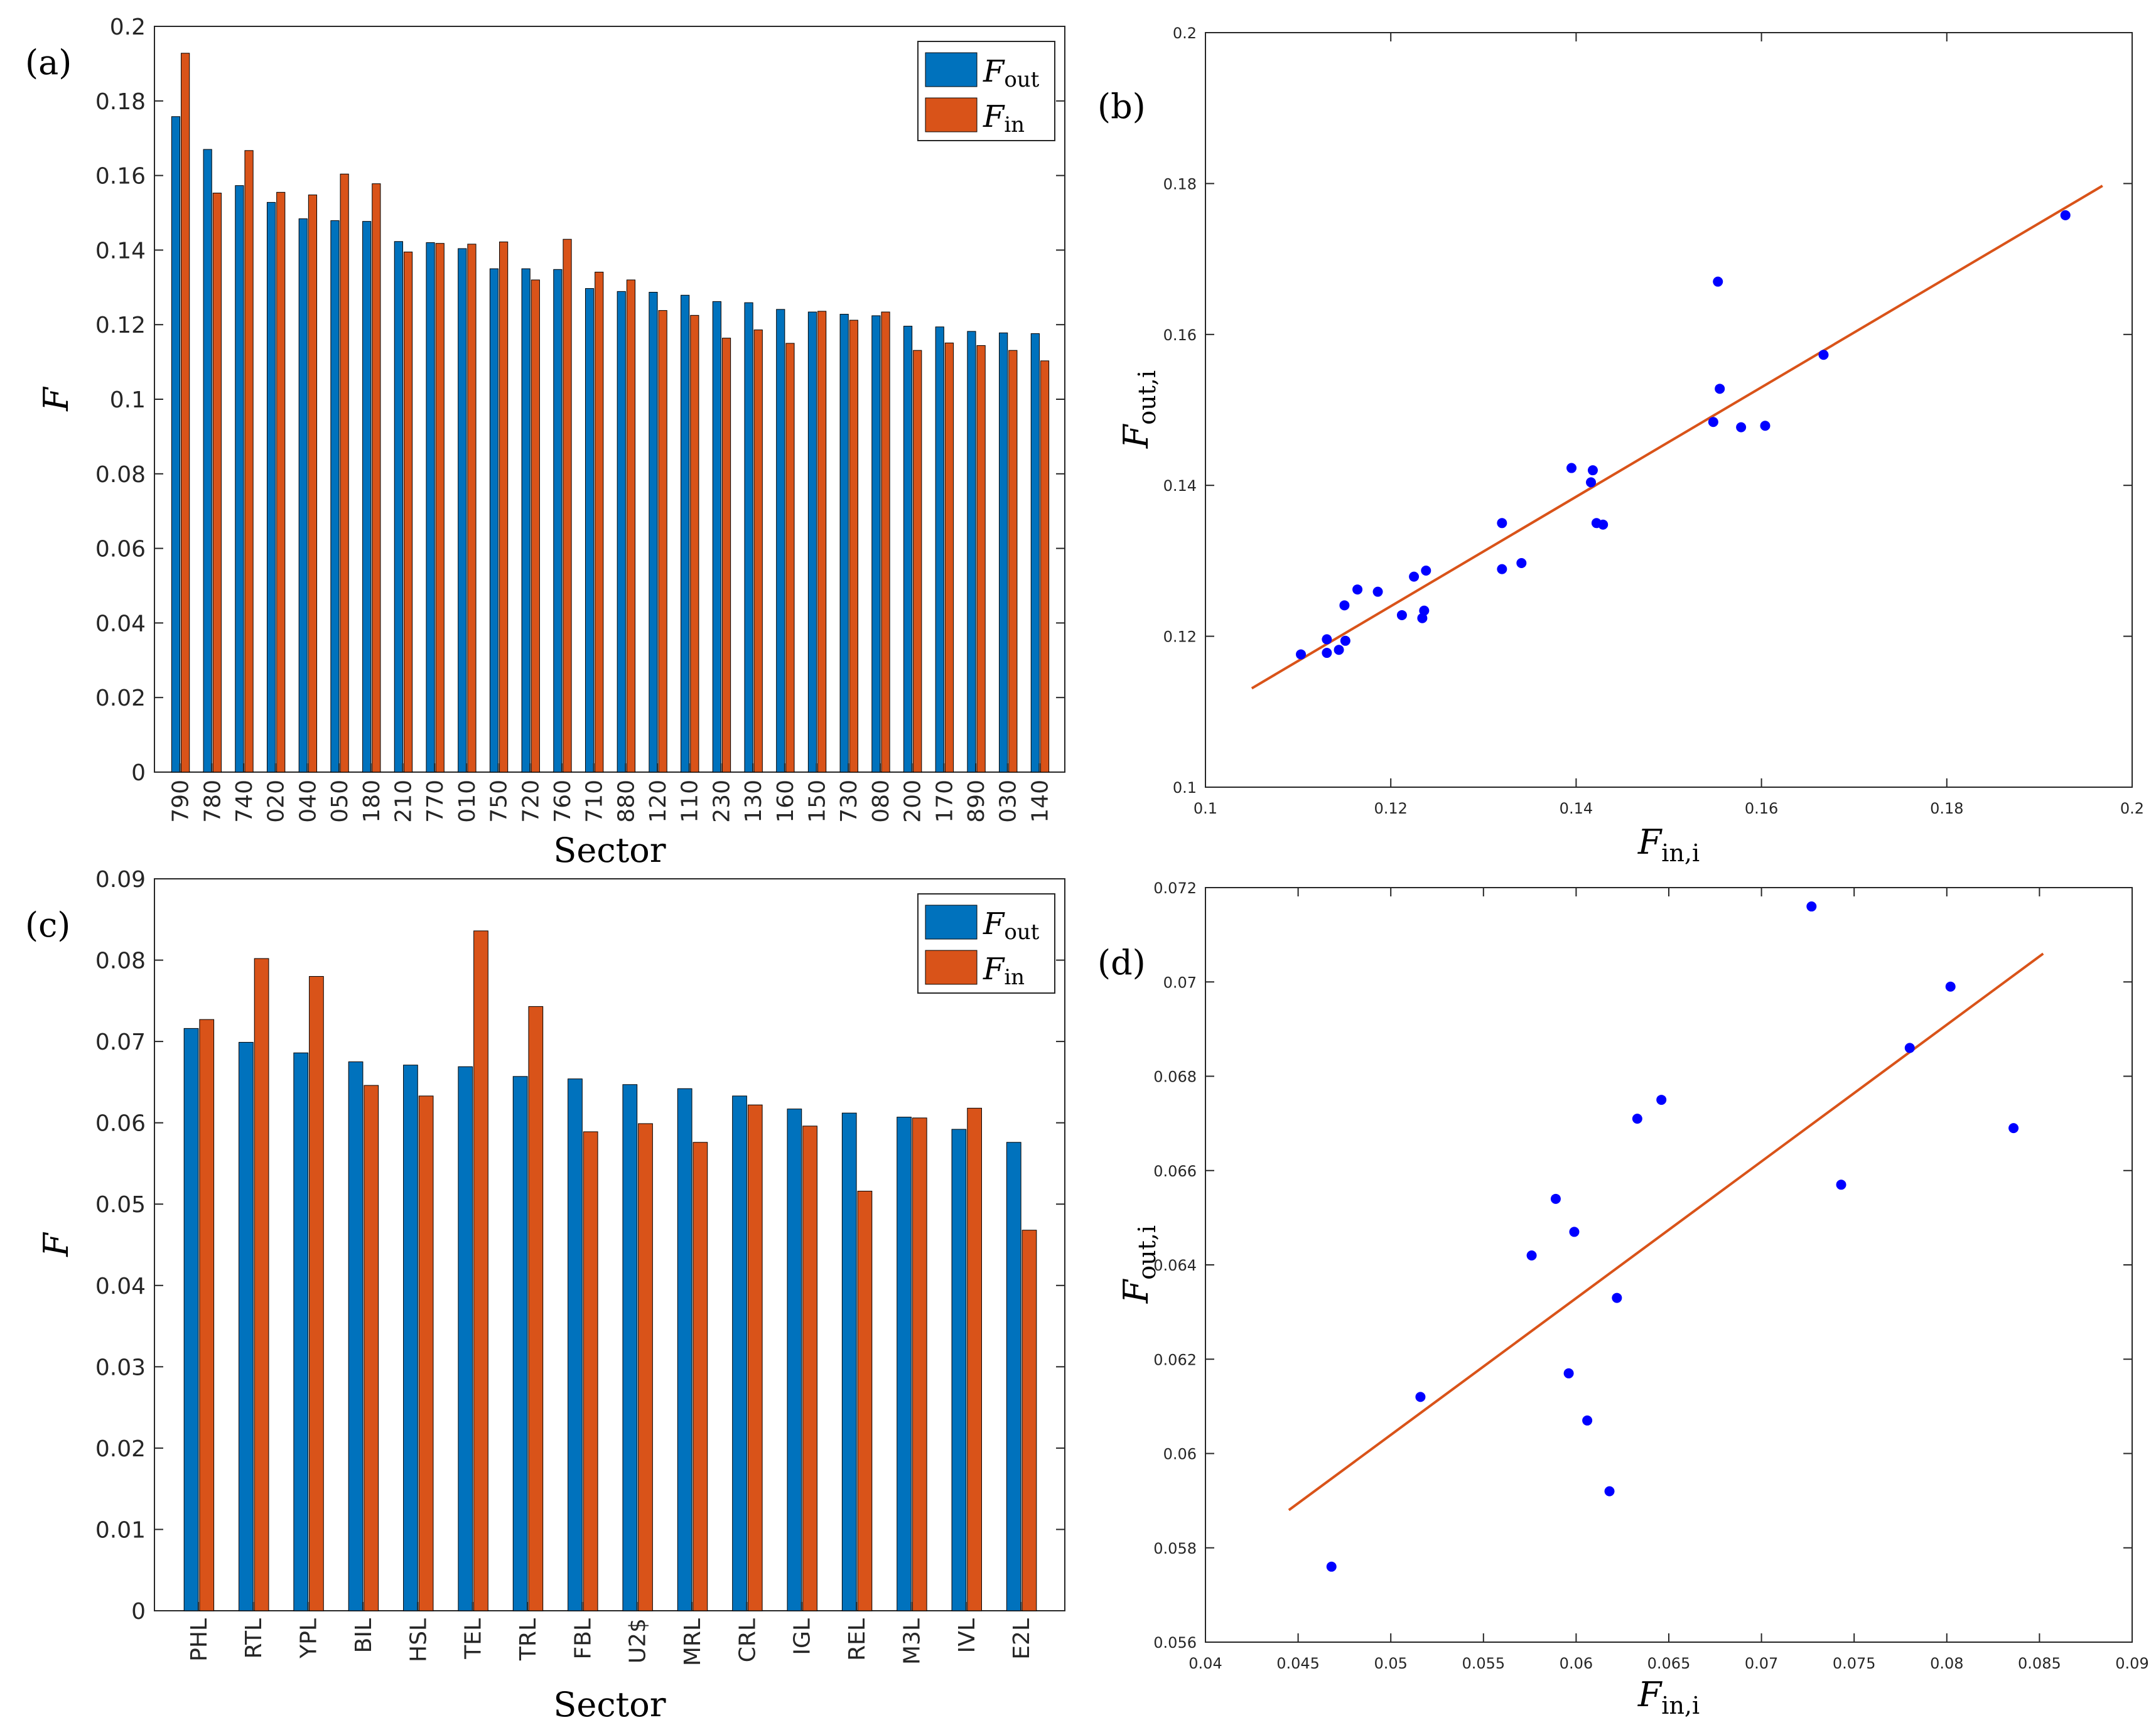 The width and height of the screenshot is (2156, 1725). I want to click on panel-c-xtick-label: RTL, so click(254, 1638).